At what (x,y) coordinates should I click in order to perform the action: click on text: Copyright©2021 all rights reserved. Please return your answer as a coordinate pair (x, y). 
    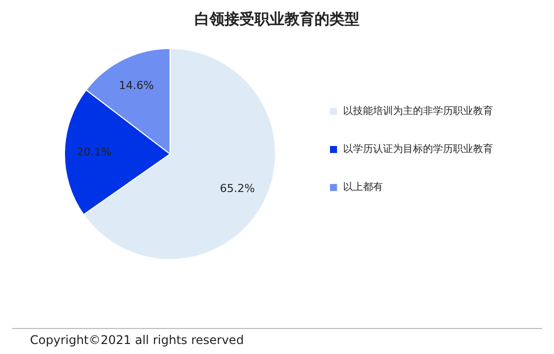
    Looking at the image, I should click on (137, 340).